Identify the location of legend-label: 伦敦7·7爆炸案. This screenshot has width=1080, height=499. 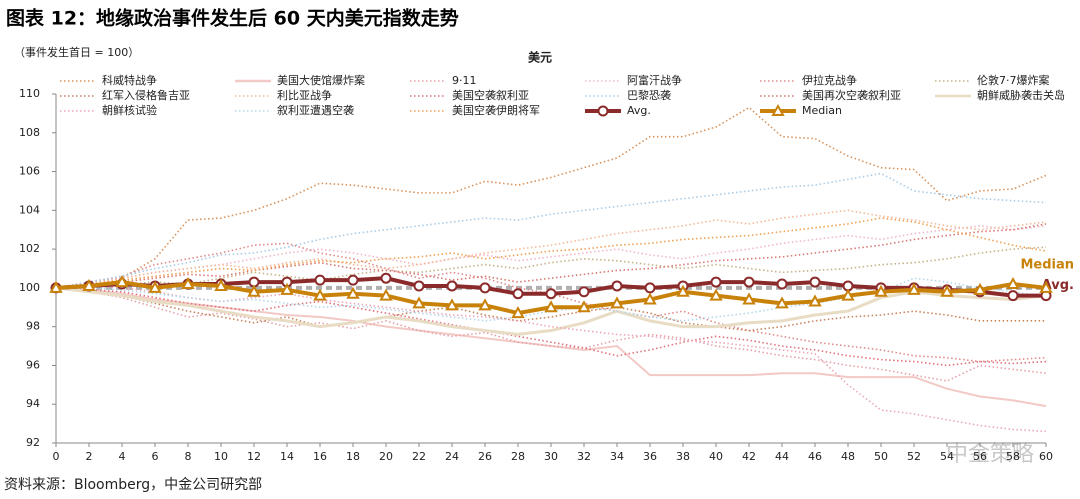
(1013, 80).